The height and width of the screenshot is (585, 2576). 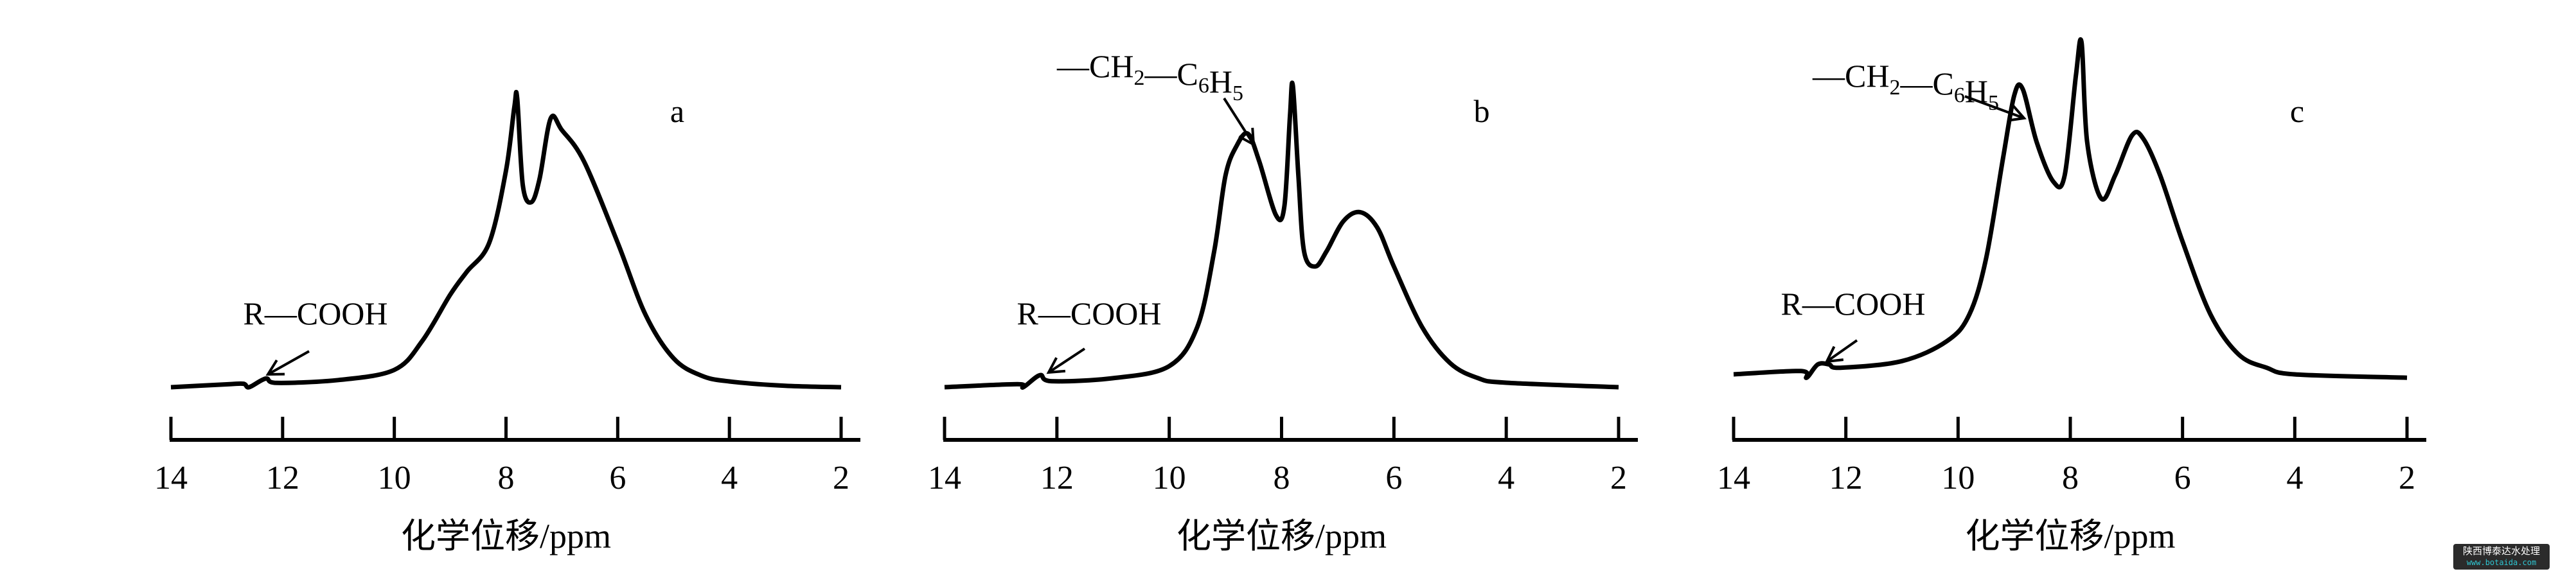 What do you see at coordinates (2501, 551) in the screenshot?
I see `watermark-line1: 陕西博泰达水处理` at bounding box center [2501, 551].